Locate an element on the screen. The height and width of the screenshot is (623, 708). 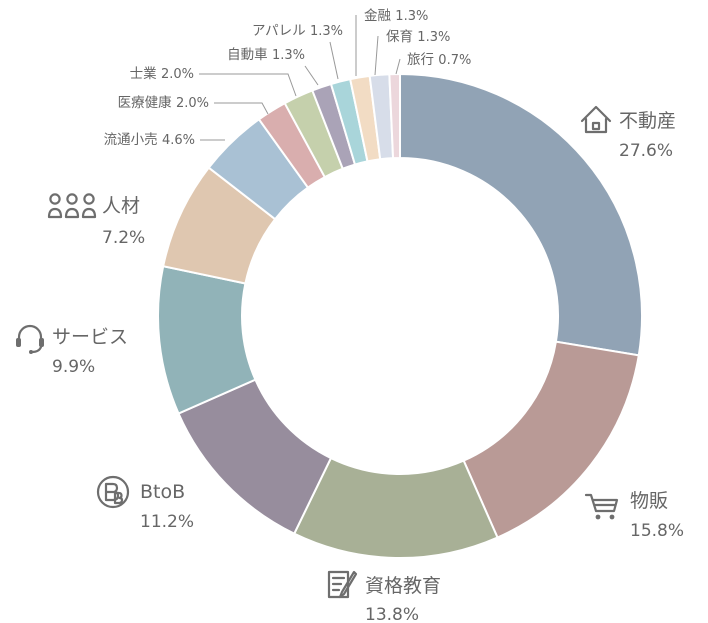
label-12-value: 1.3% is located at coordinates (433, 37).